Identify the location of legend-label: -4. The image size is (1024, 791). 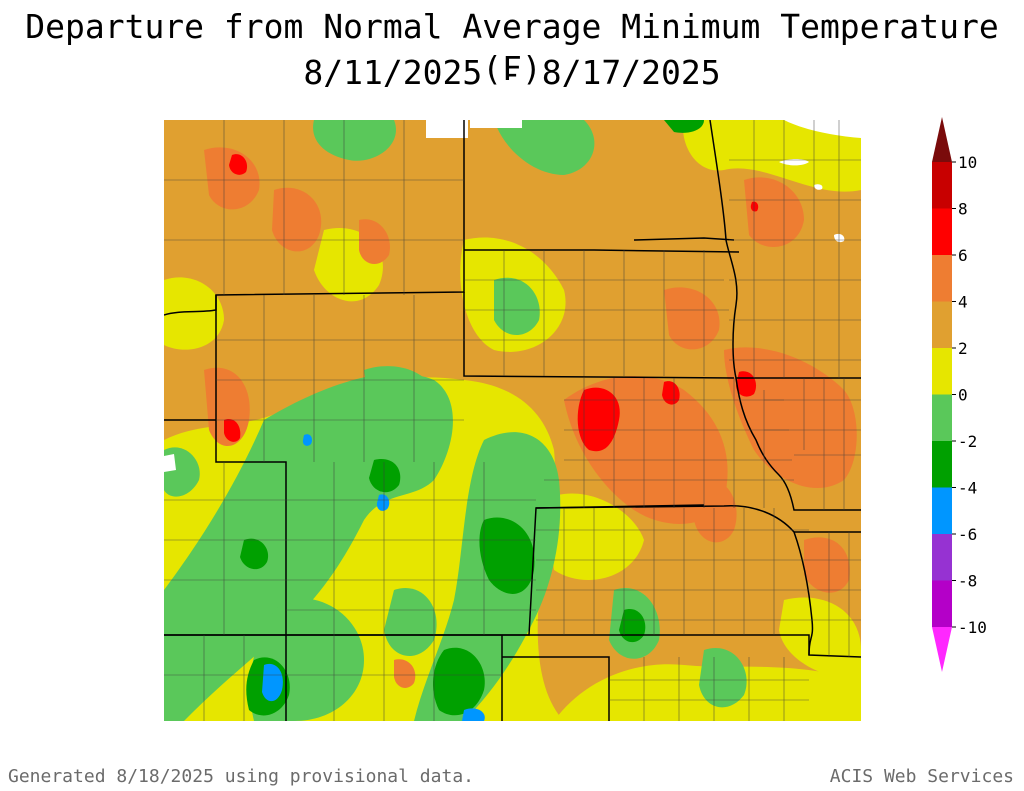
(967, 488).